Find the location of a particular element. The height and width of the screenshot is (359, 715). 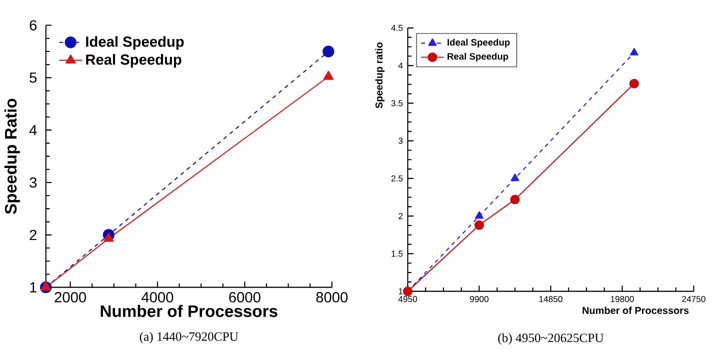

y-tick-label: 6 is located at coordinates (33, 25).